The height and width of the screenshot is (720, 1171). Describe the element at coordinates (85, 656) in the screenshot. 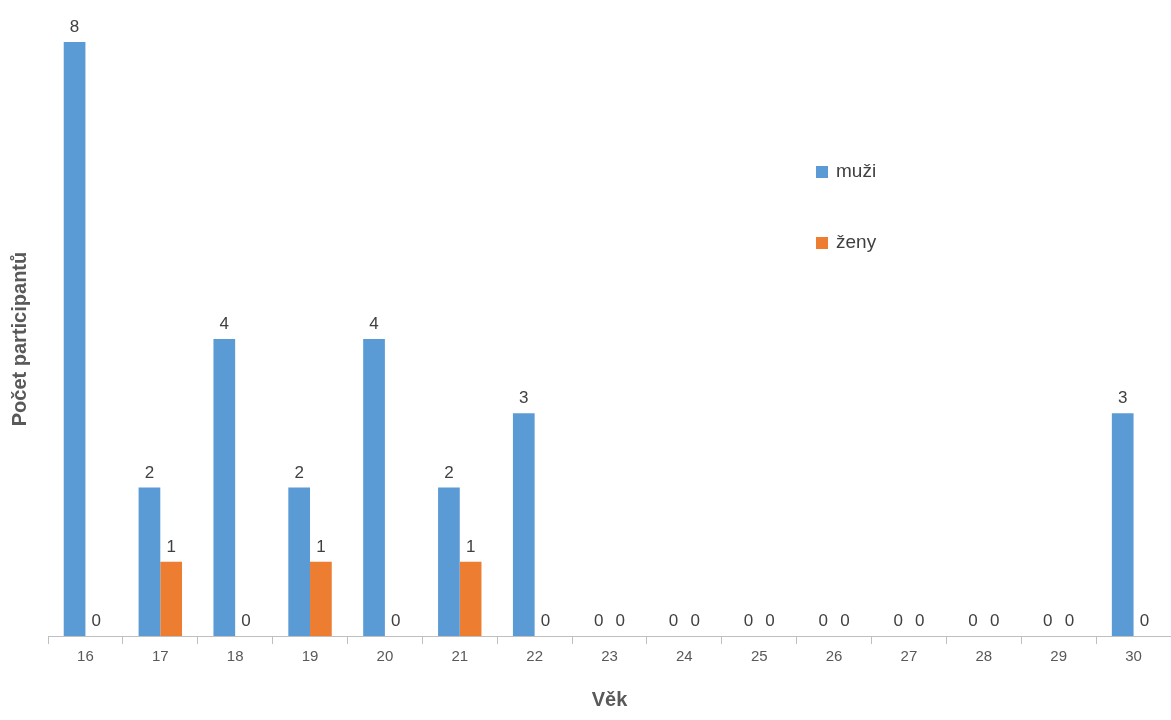

I see `x-tick-label: 16` at that location.